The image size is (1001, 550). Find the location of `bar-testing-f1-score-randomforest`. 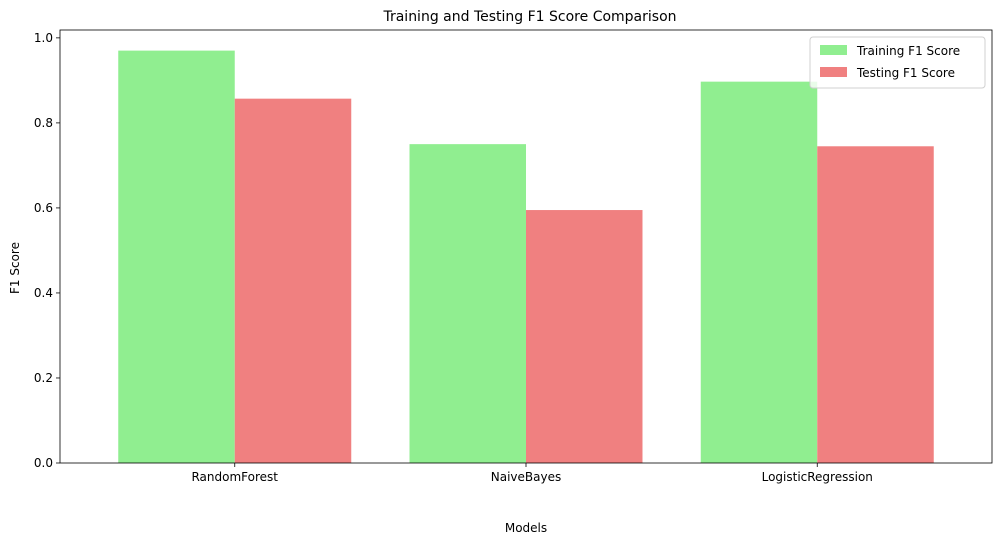

bar-testing-f1-score-randomforest is located at coordinates (293, 280).